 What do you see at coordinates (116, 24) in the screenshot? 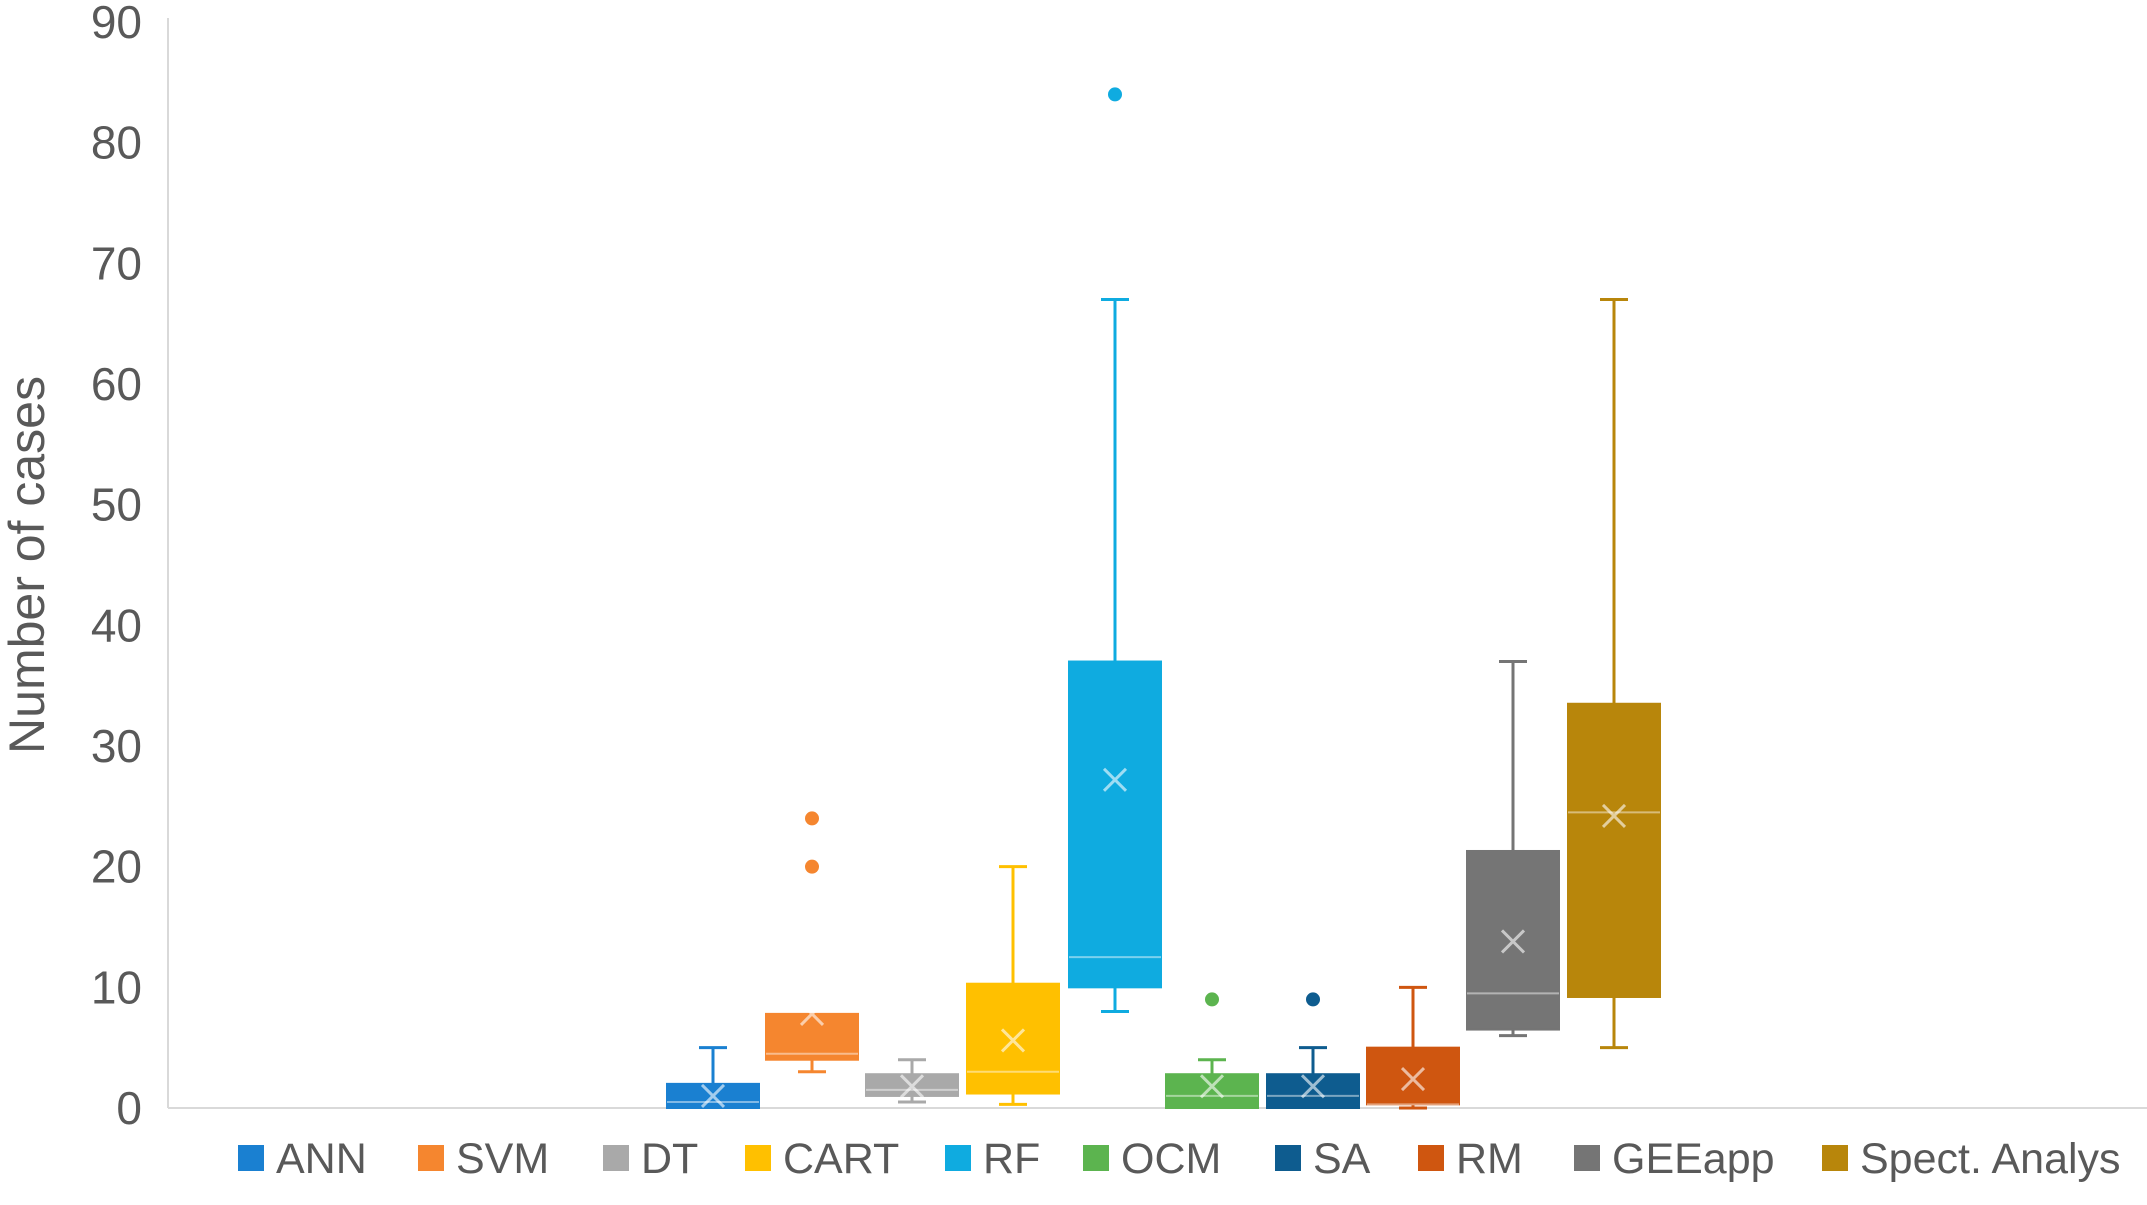
I see `y-tick-label: 90` at bounding box center [116, 24].